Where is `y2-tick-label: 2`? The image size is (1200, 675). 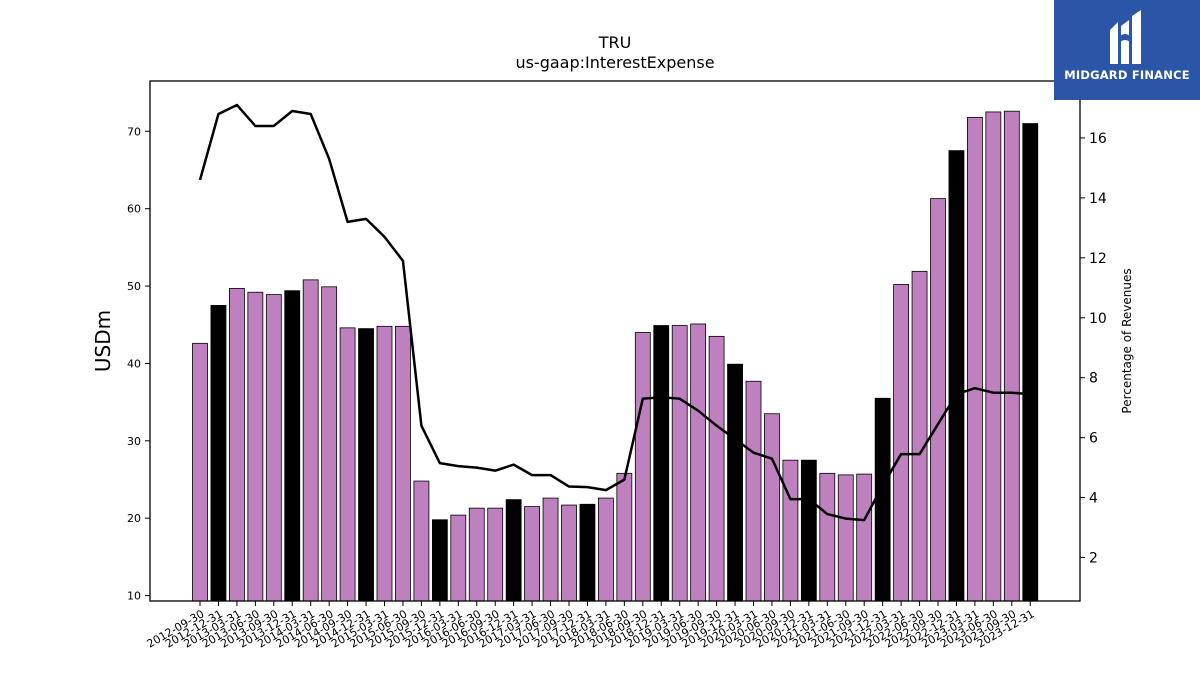 y2-tick-label: 2 is located at coordinates (1093, 559).